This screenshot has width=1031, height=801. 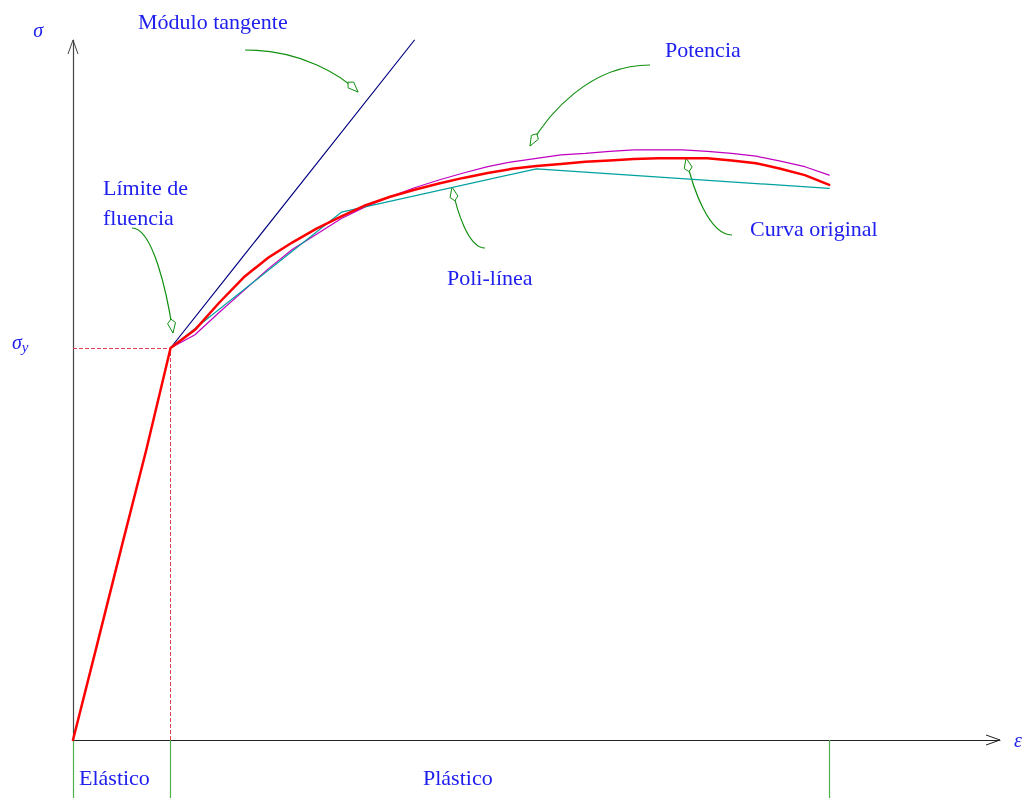 What do you see at coordinates (814, 228) in the screenshot?
I see `annotation: Curva original` at bounding box center [814, 228].